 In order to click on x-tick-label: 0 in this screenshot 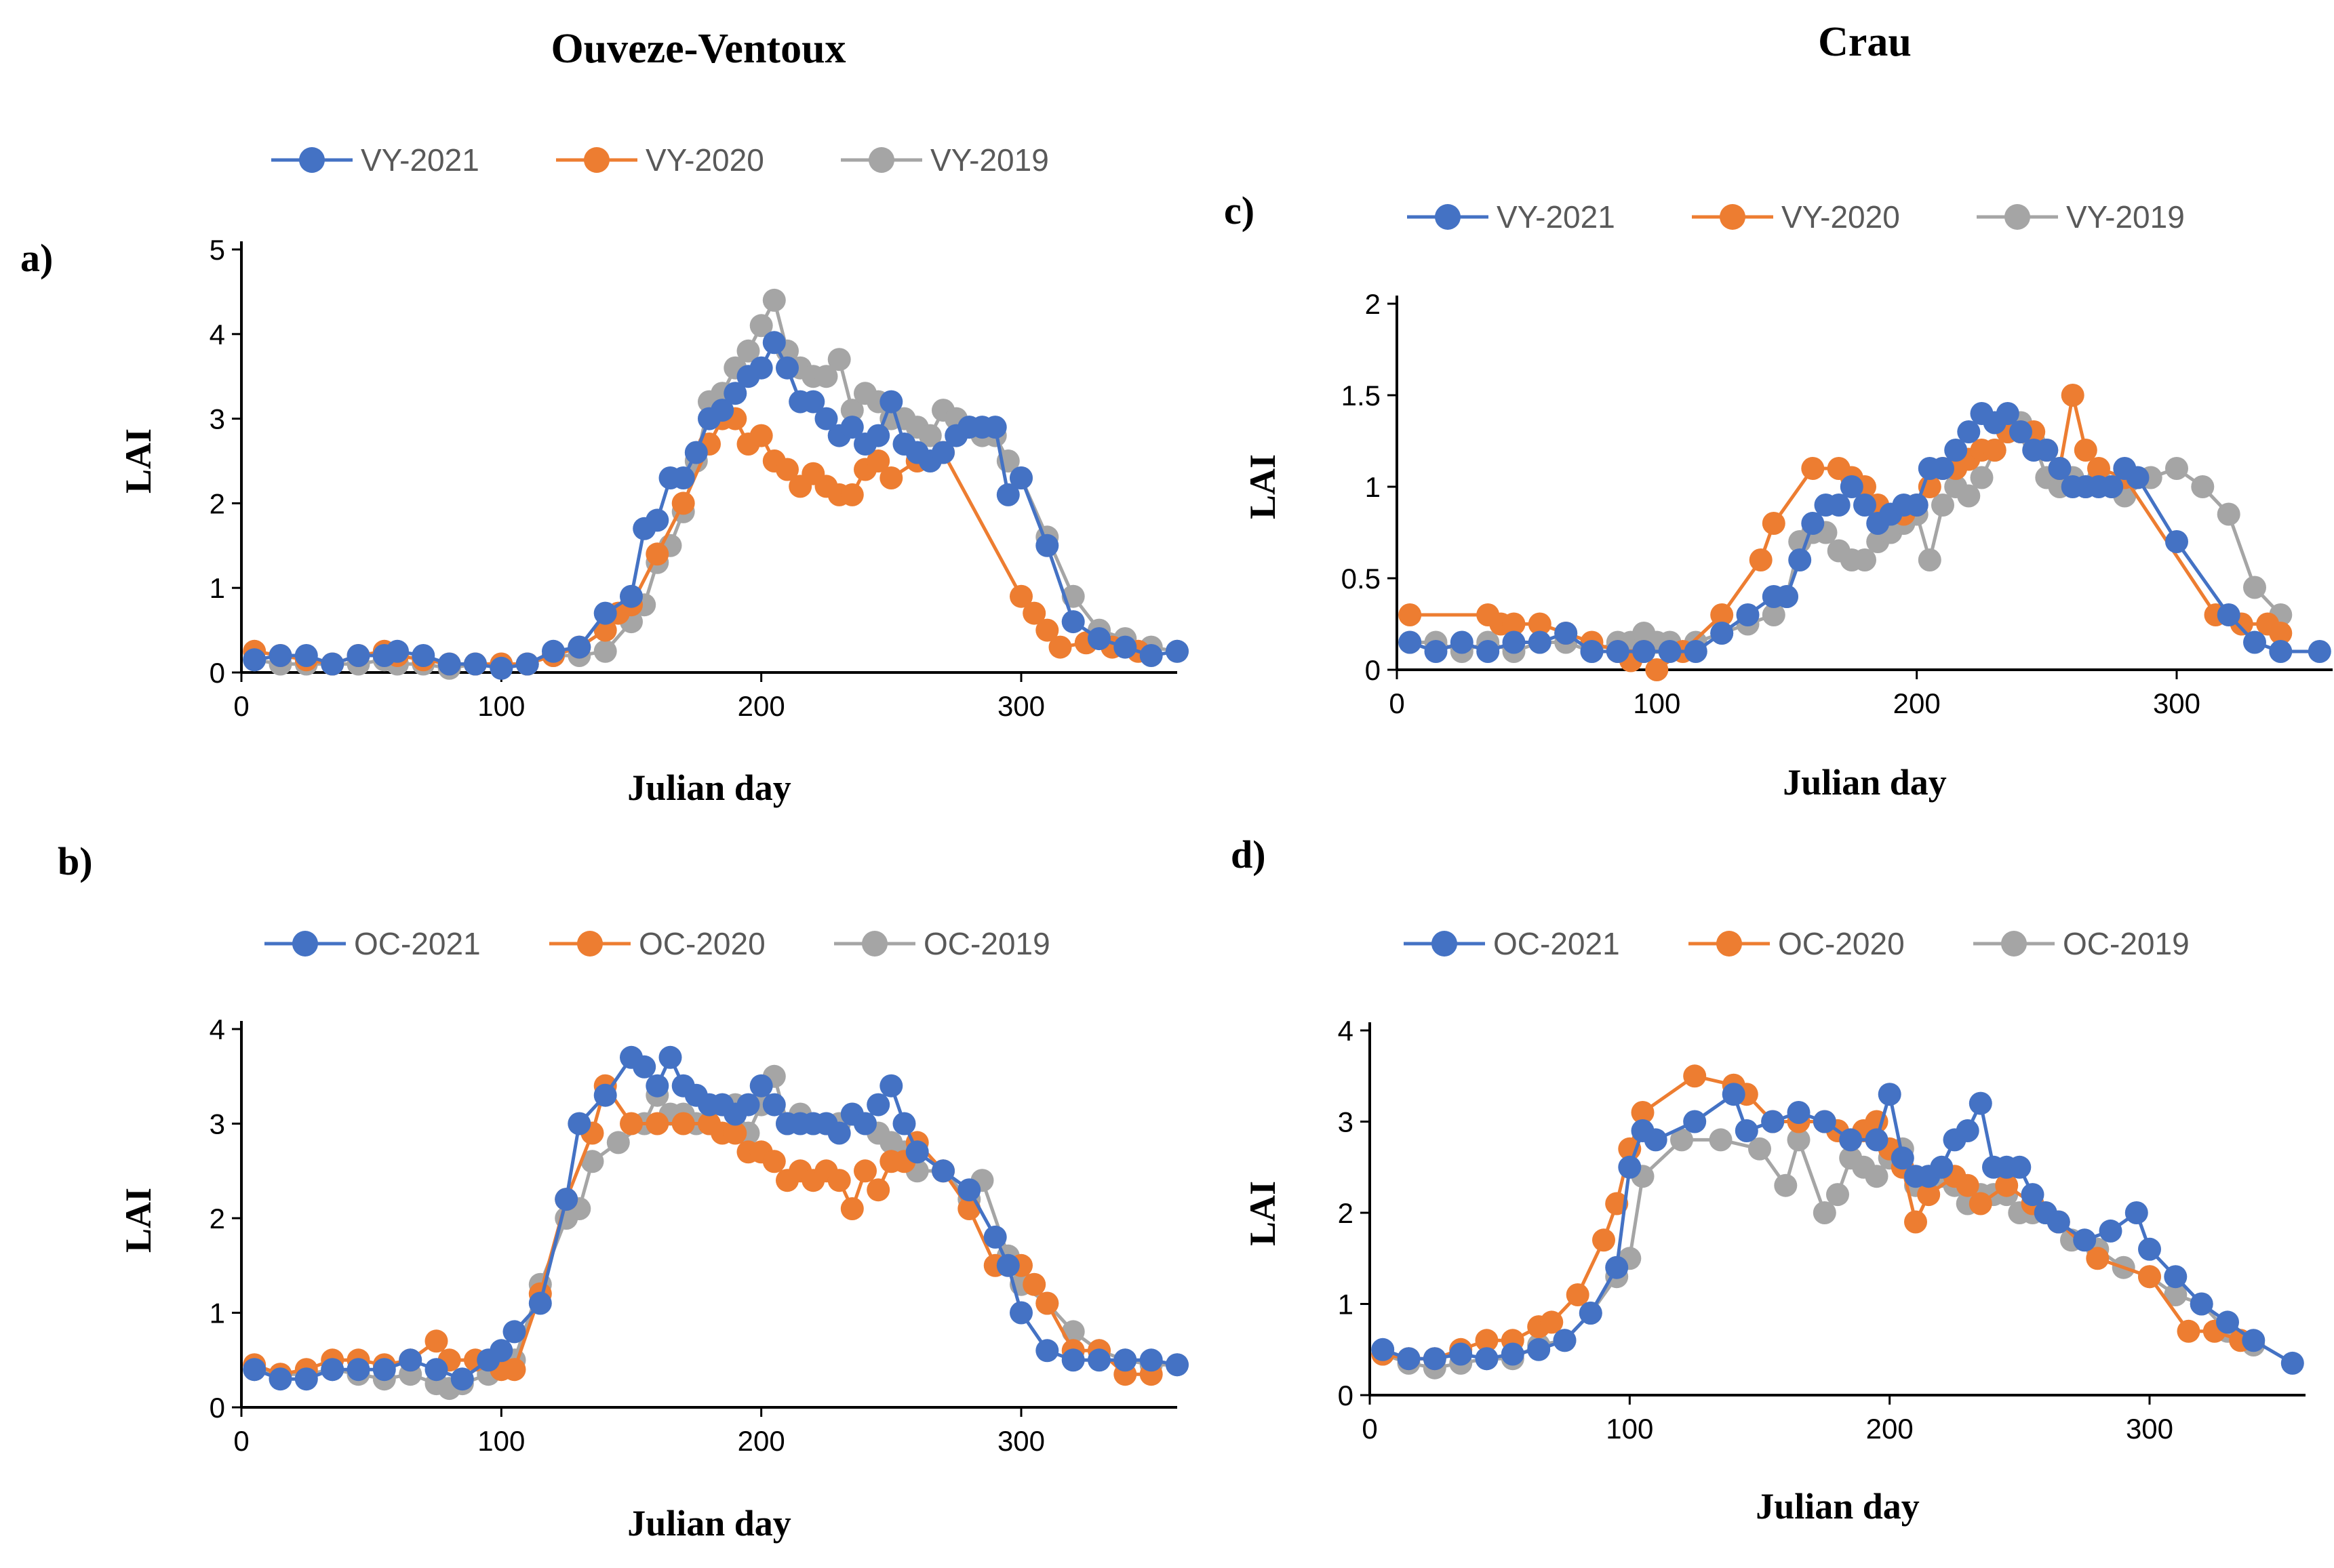, I will do `click(241, 1441)`.